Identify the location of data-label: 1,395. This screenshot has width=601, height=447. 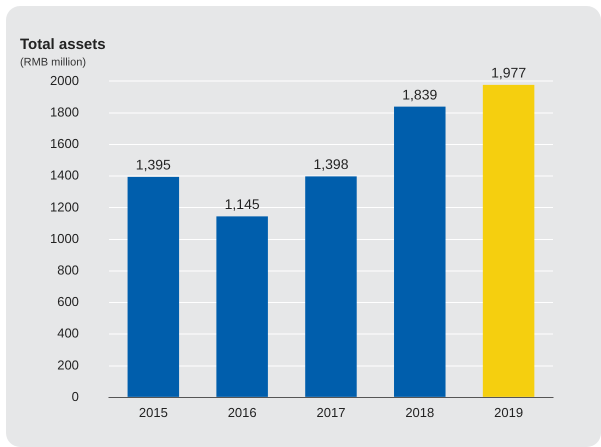
(154, 164).